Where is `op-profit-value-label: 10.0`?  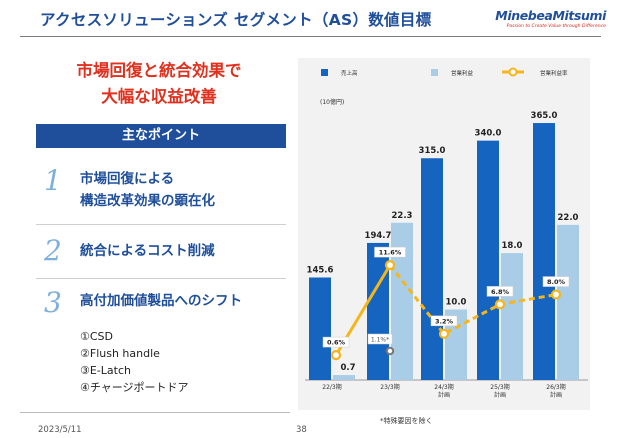 op-profit-value-label: 10.0 is located at coordinates (456, 303).